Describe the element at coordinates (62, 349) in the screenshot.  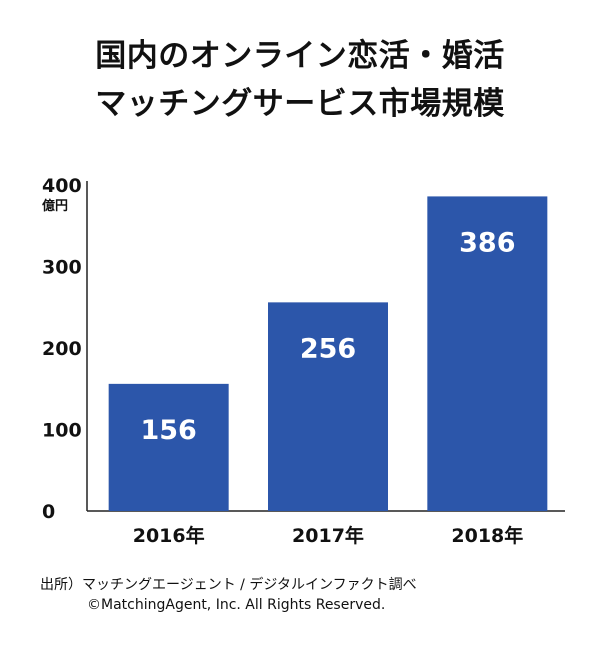
I see `y-tick-label: 200` at that location.